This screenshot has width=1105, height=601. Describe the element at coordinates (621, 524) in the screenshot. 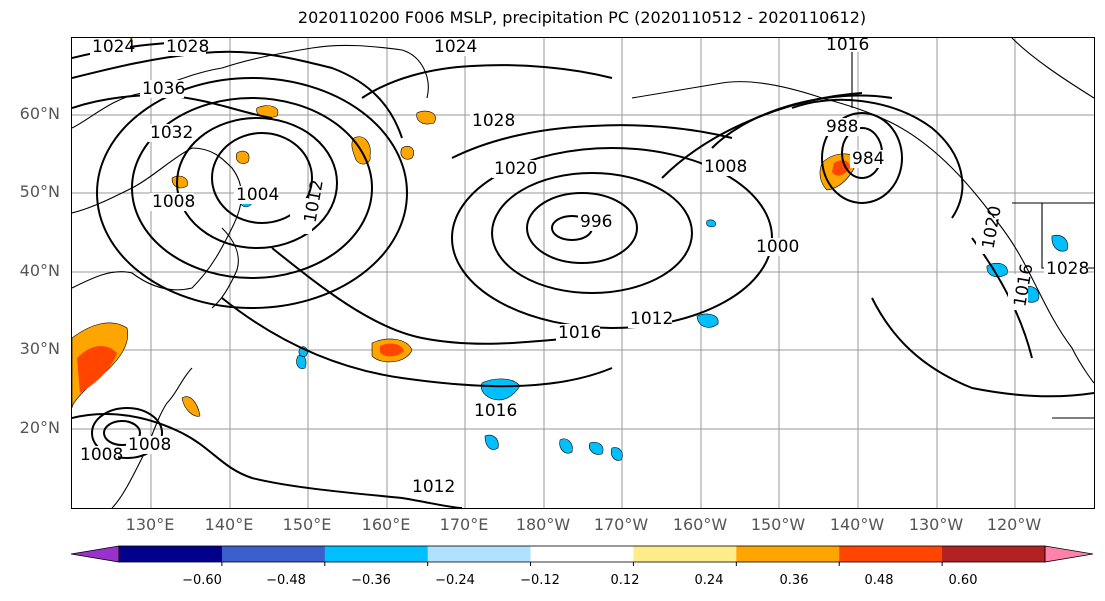

I see `lon-label-170w: 170°W` at that location.